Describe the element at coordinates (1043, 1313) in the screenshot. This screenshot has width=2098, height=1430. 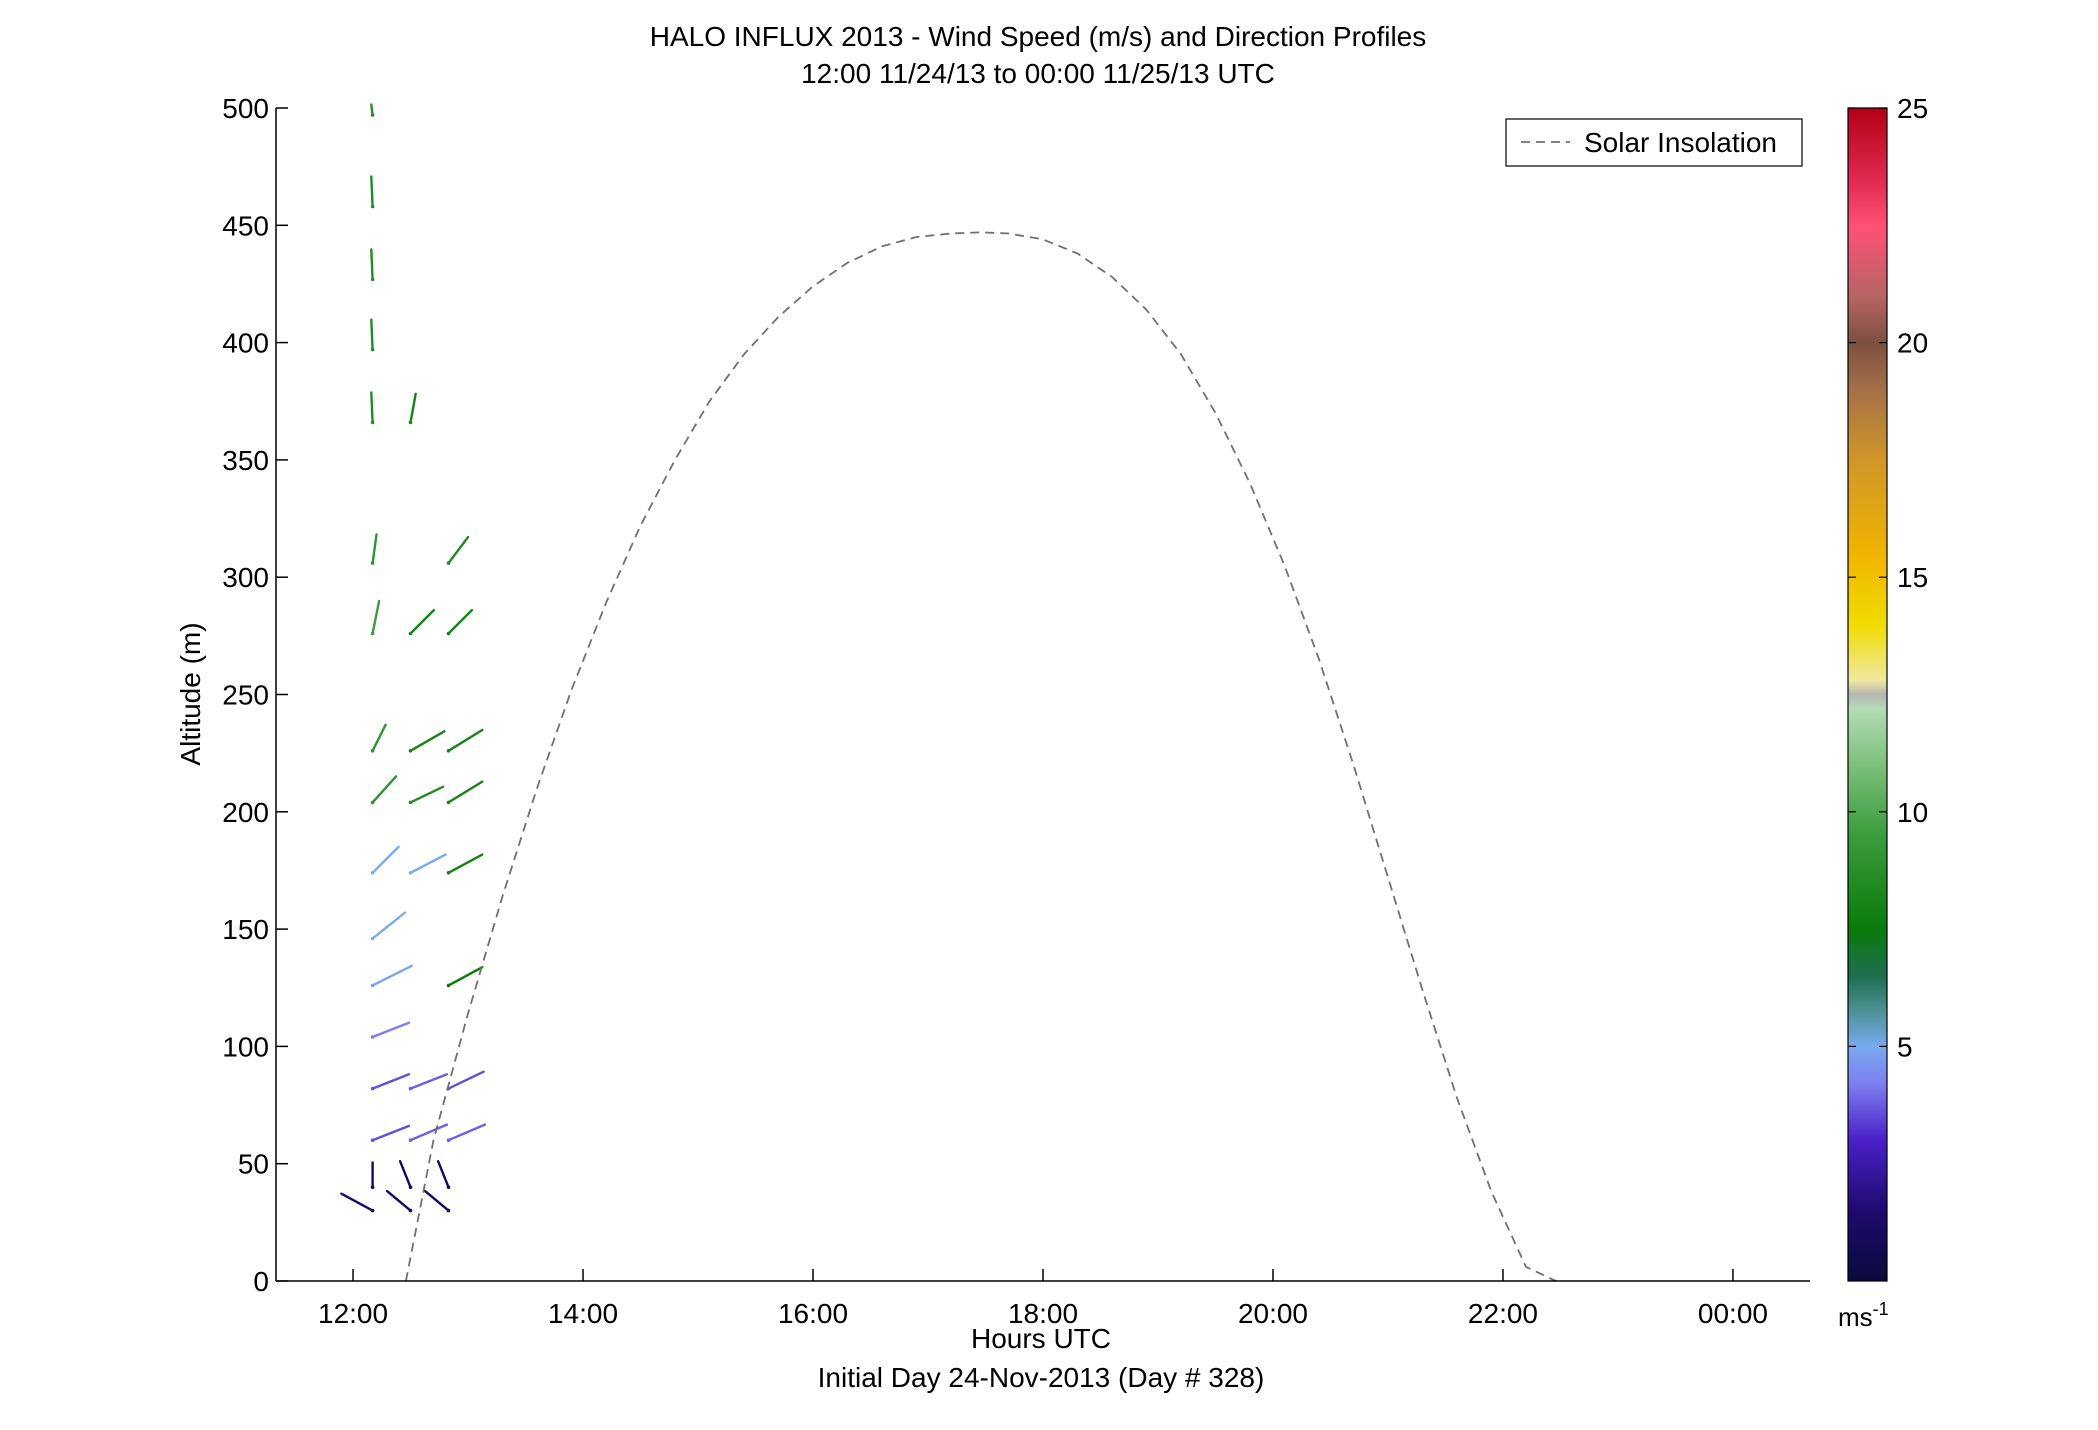
I see `x-tick-label: 18:00` at that location.